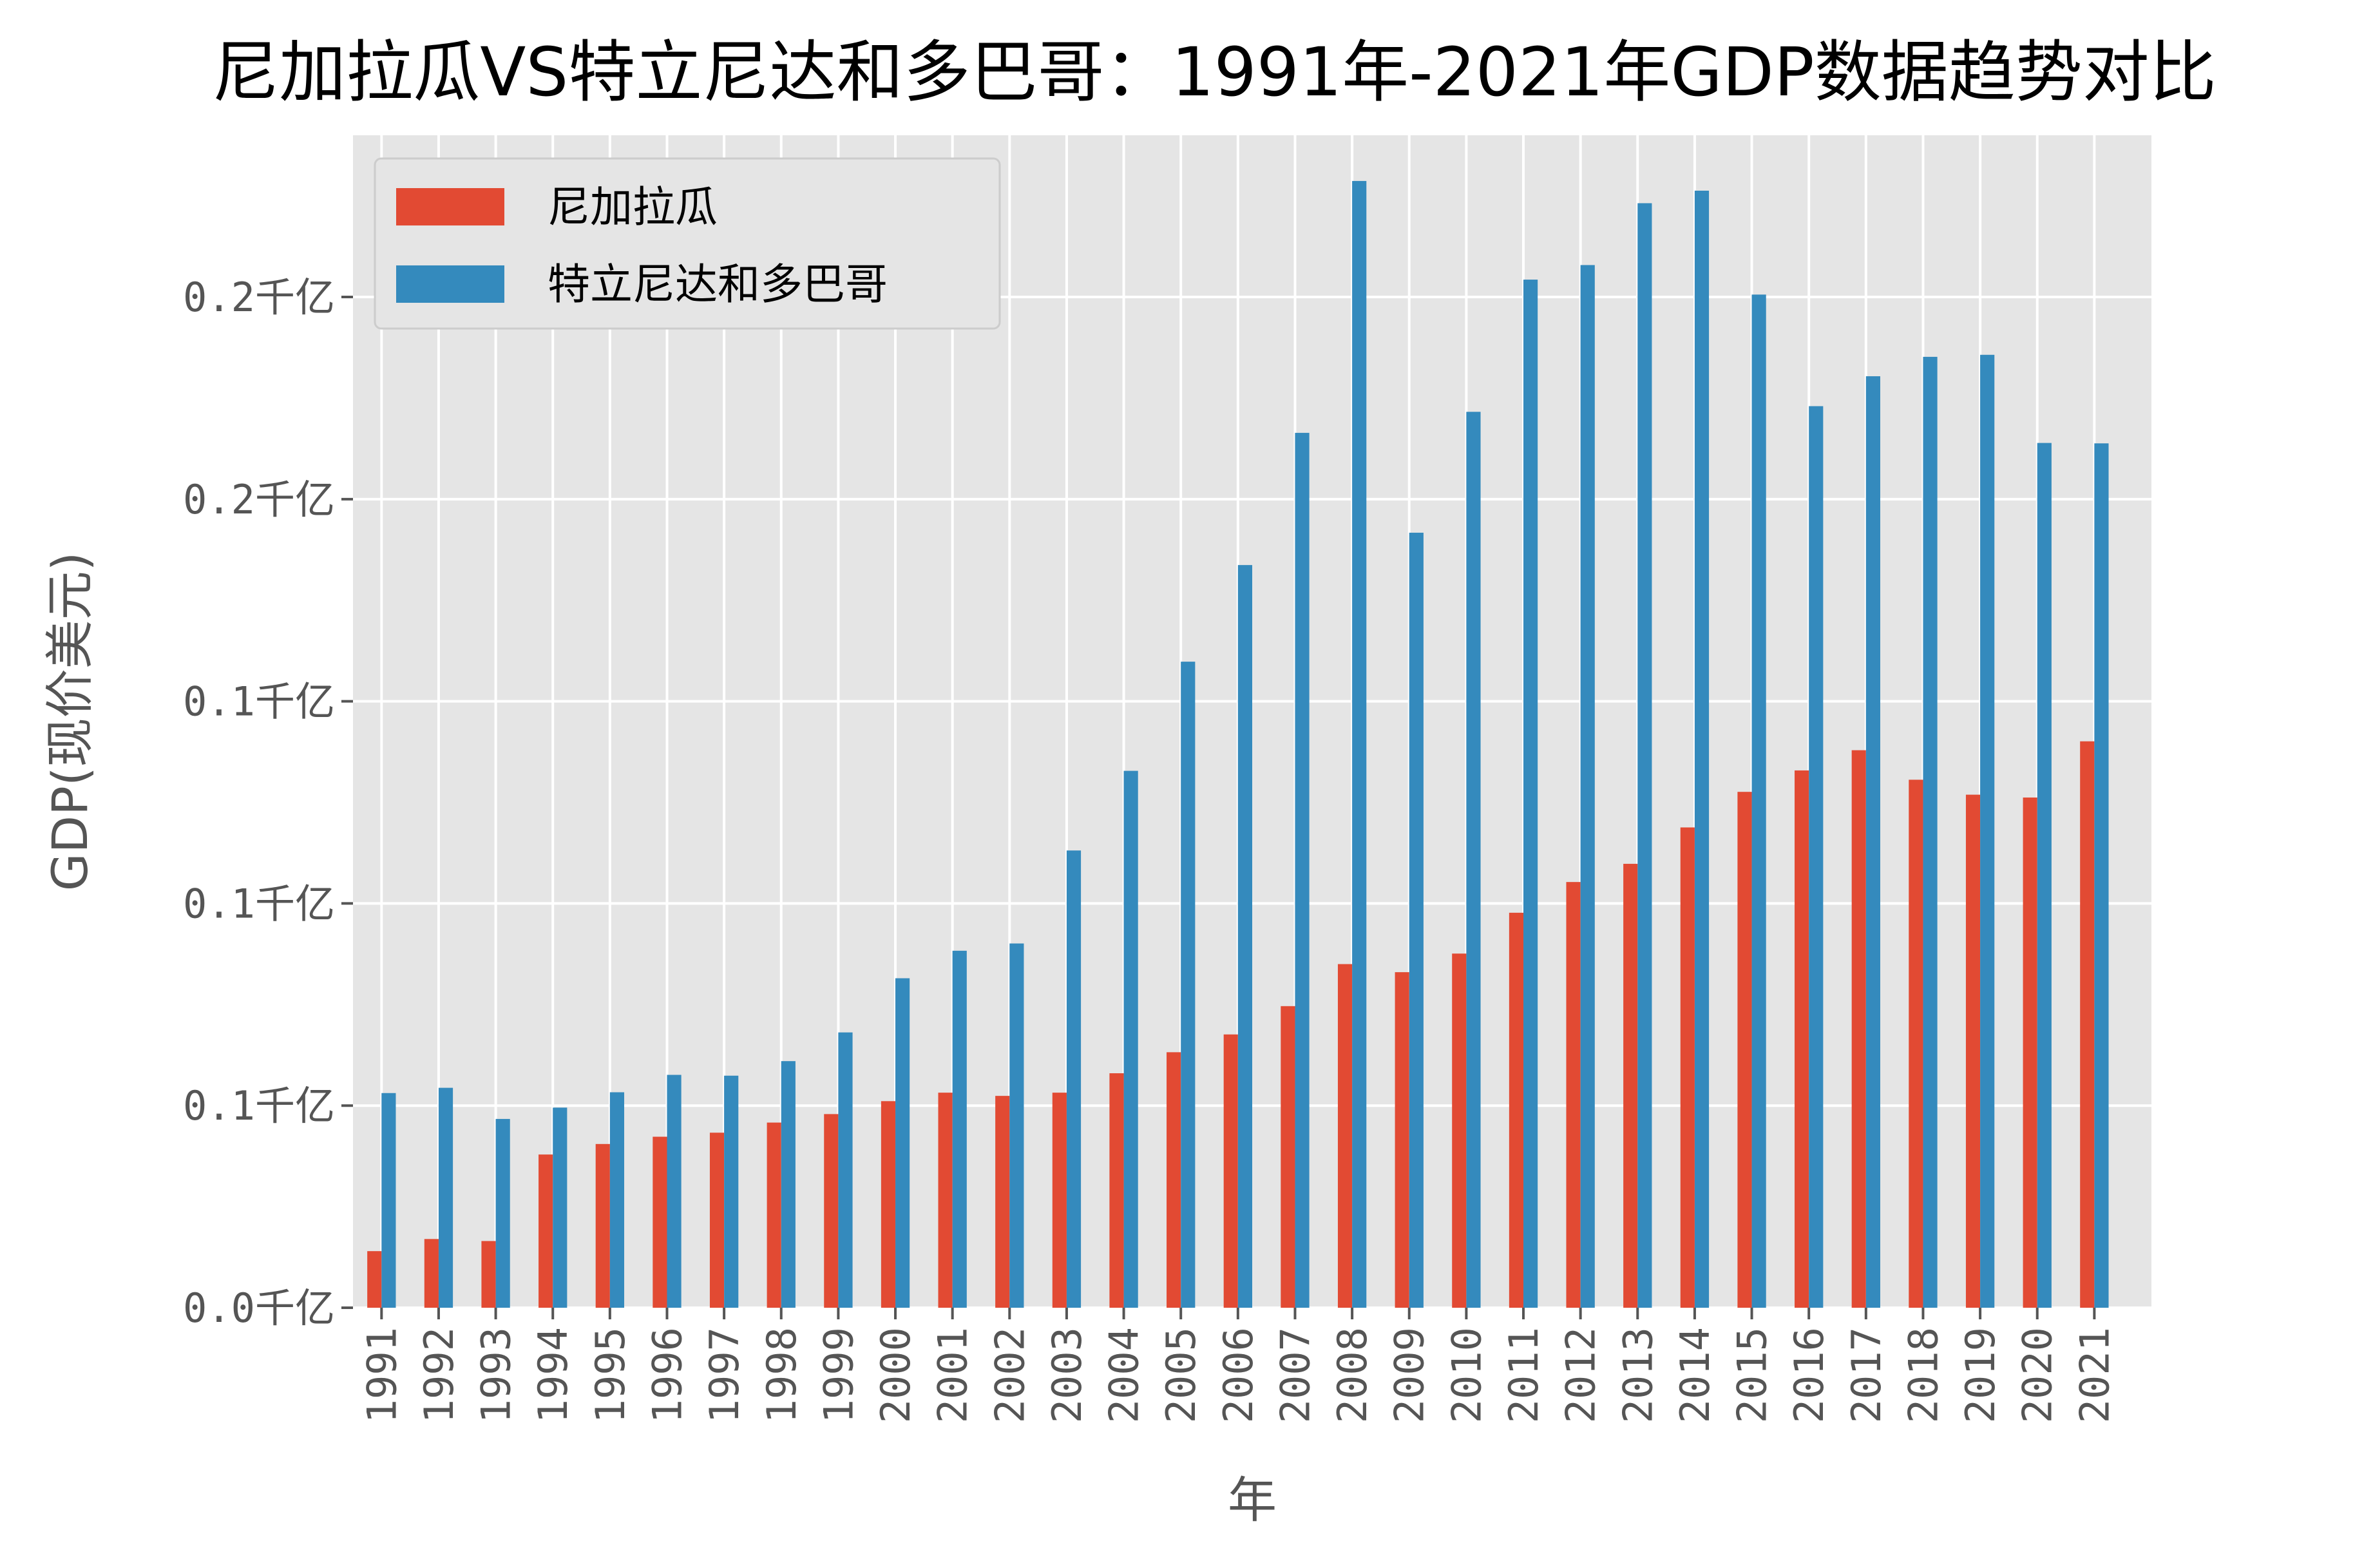  Describe the element at coordinates (1238, 1375) in the screenshot. I see `x-tick-label: 2006` at that location.